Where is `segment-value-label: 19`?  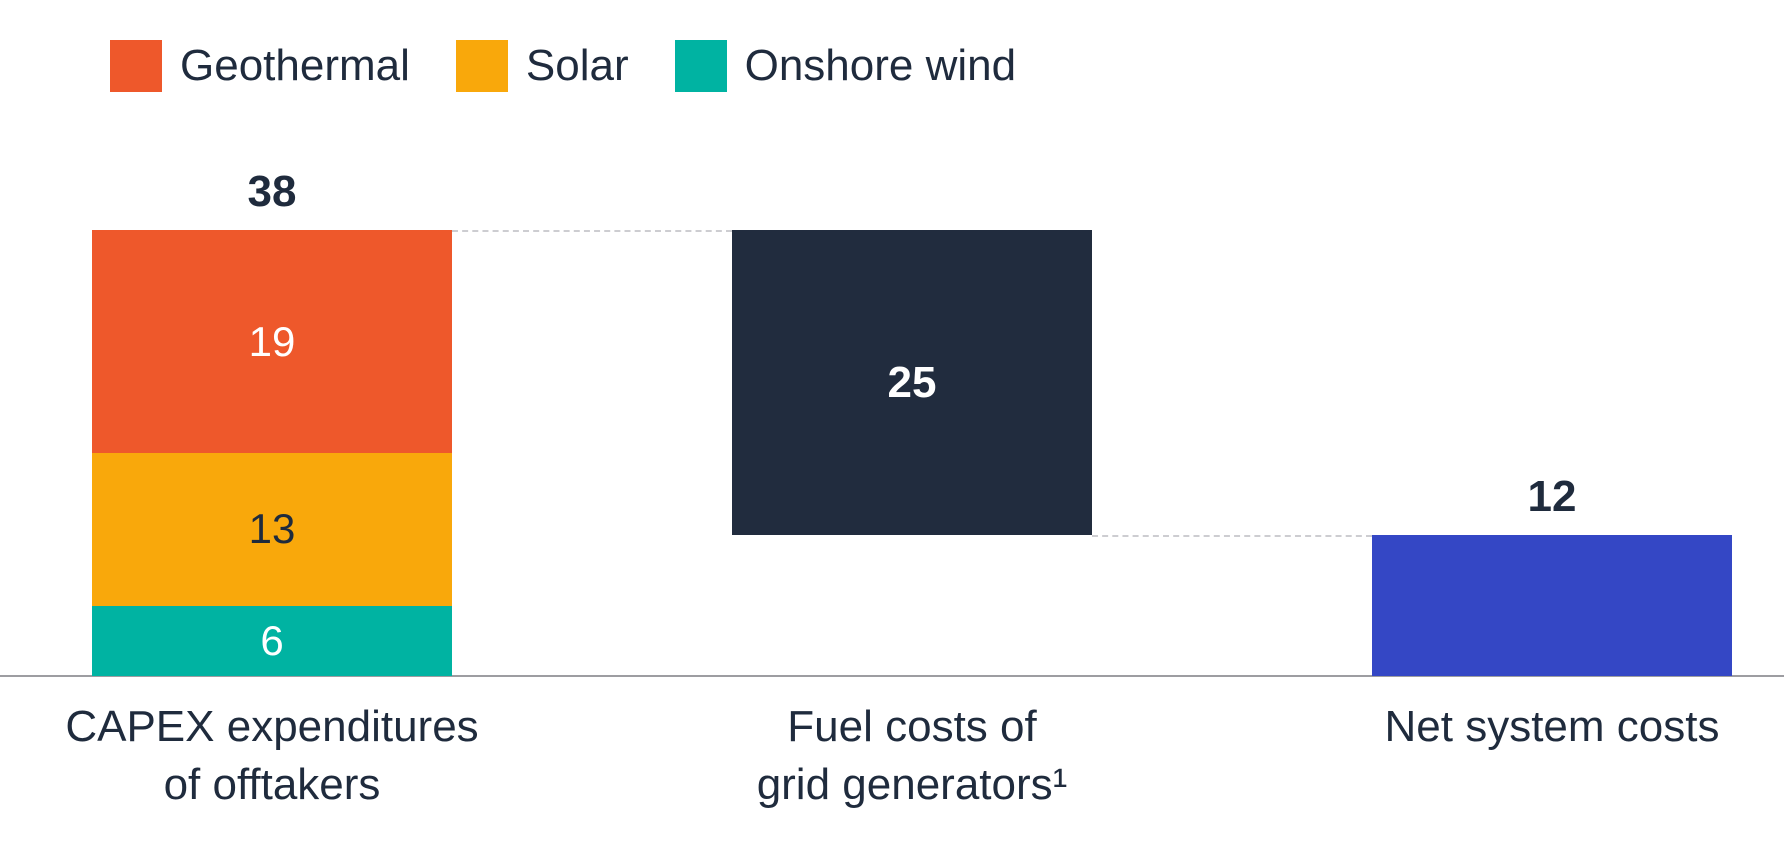
segment-value-label: 19 is located at coordinates (272, 341).